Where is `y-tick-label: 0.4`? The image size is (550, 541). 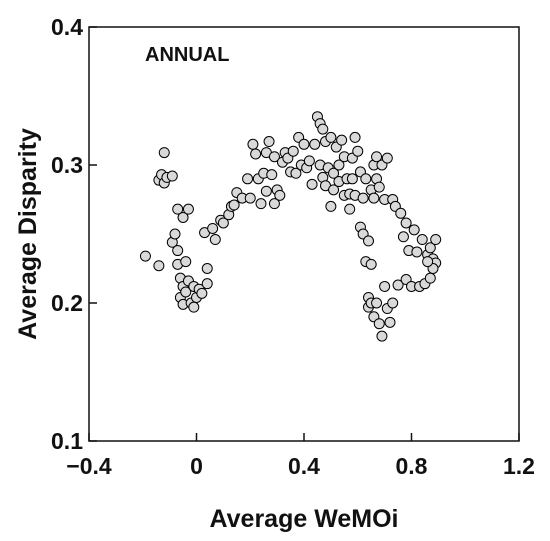 y-tick-label: 0.4 is located at coordinates (67, 27).